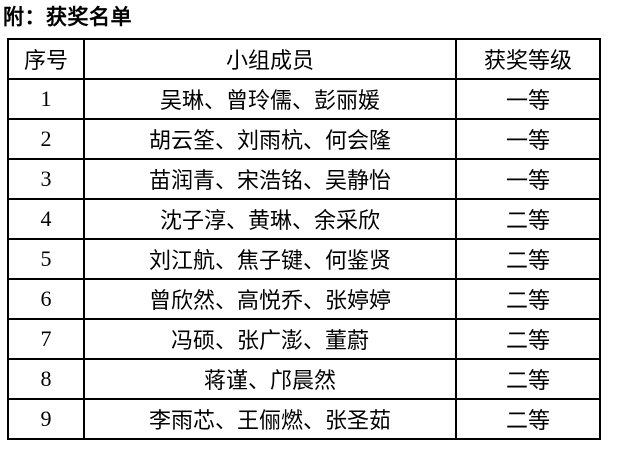 This screenshot has height=465, width=640. I want to click on table-header-row: 序号 小组成员 获奖等级, so click(304, 59).